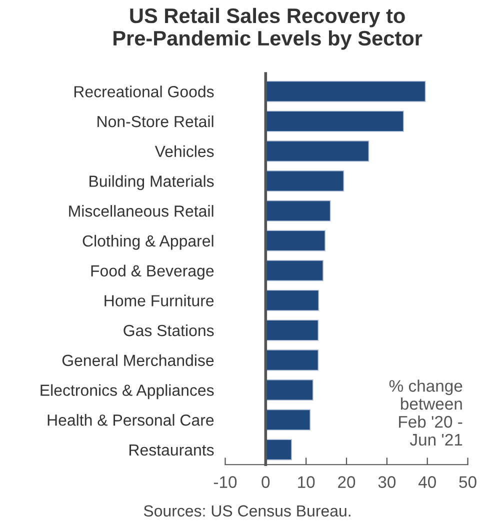 Image resolution: width=495 pixels, height=525 pixels. I want to click on y-tick-label: Miscellaneous Retail, so click(141, 211).